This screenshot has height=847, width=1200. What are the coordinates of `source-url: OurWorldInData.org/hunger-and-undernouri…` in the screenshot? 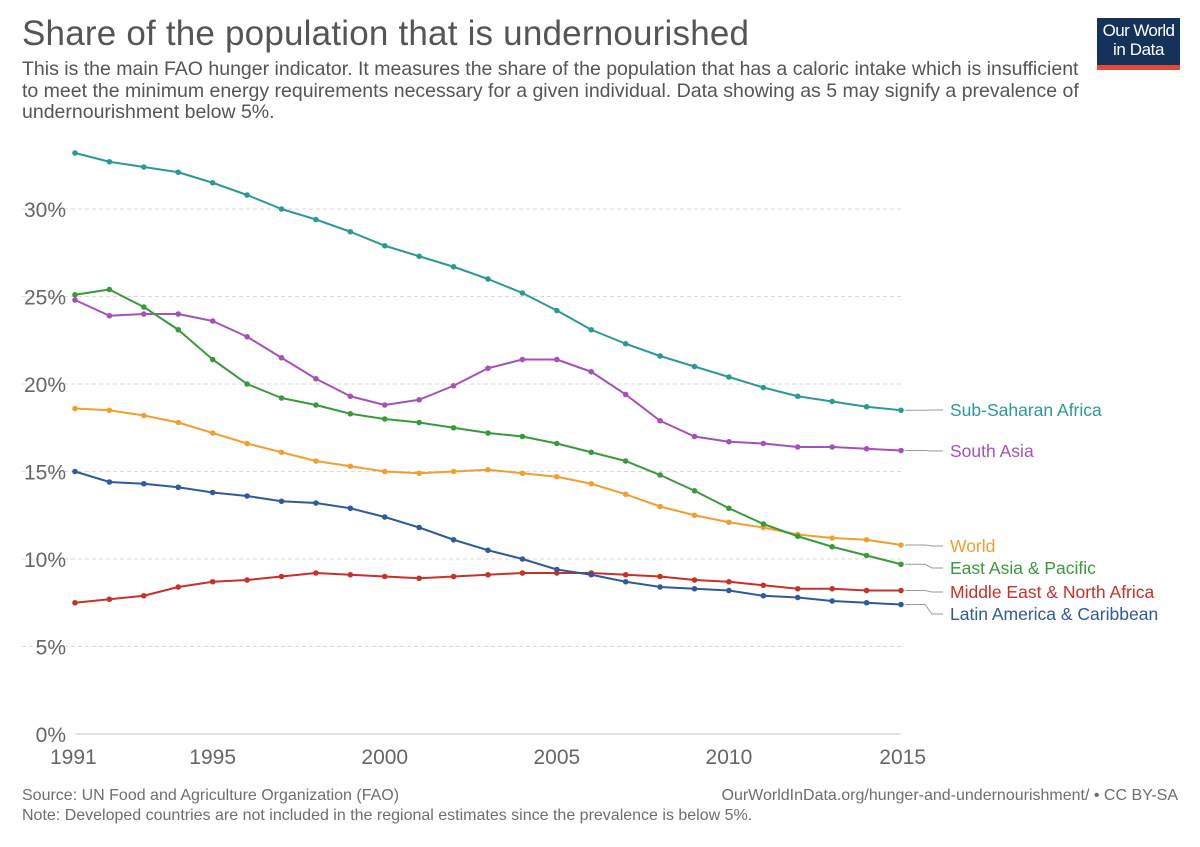 It's located at (950, 795).